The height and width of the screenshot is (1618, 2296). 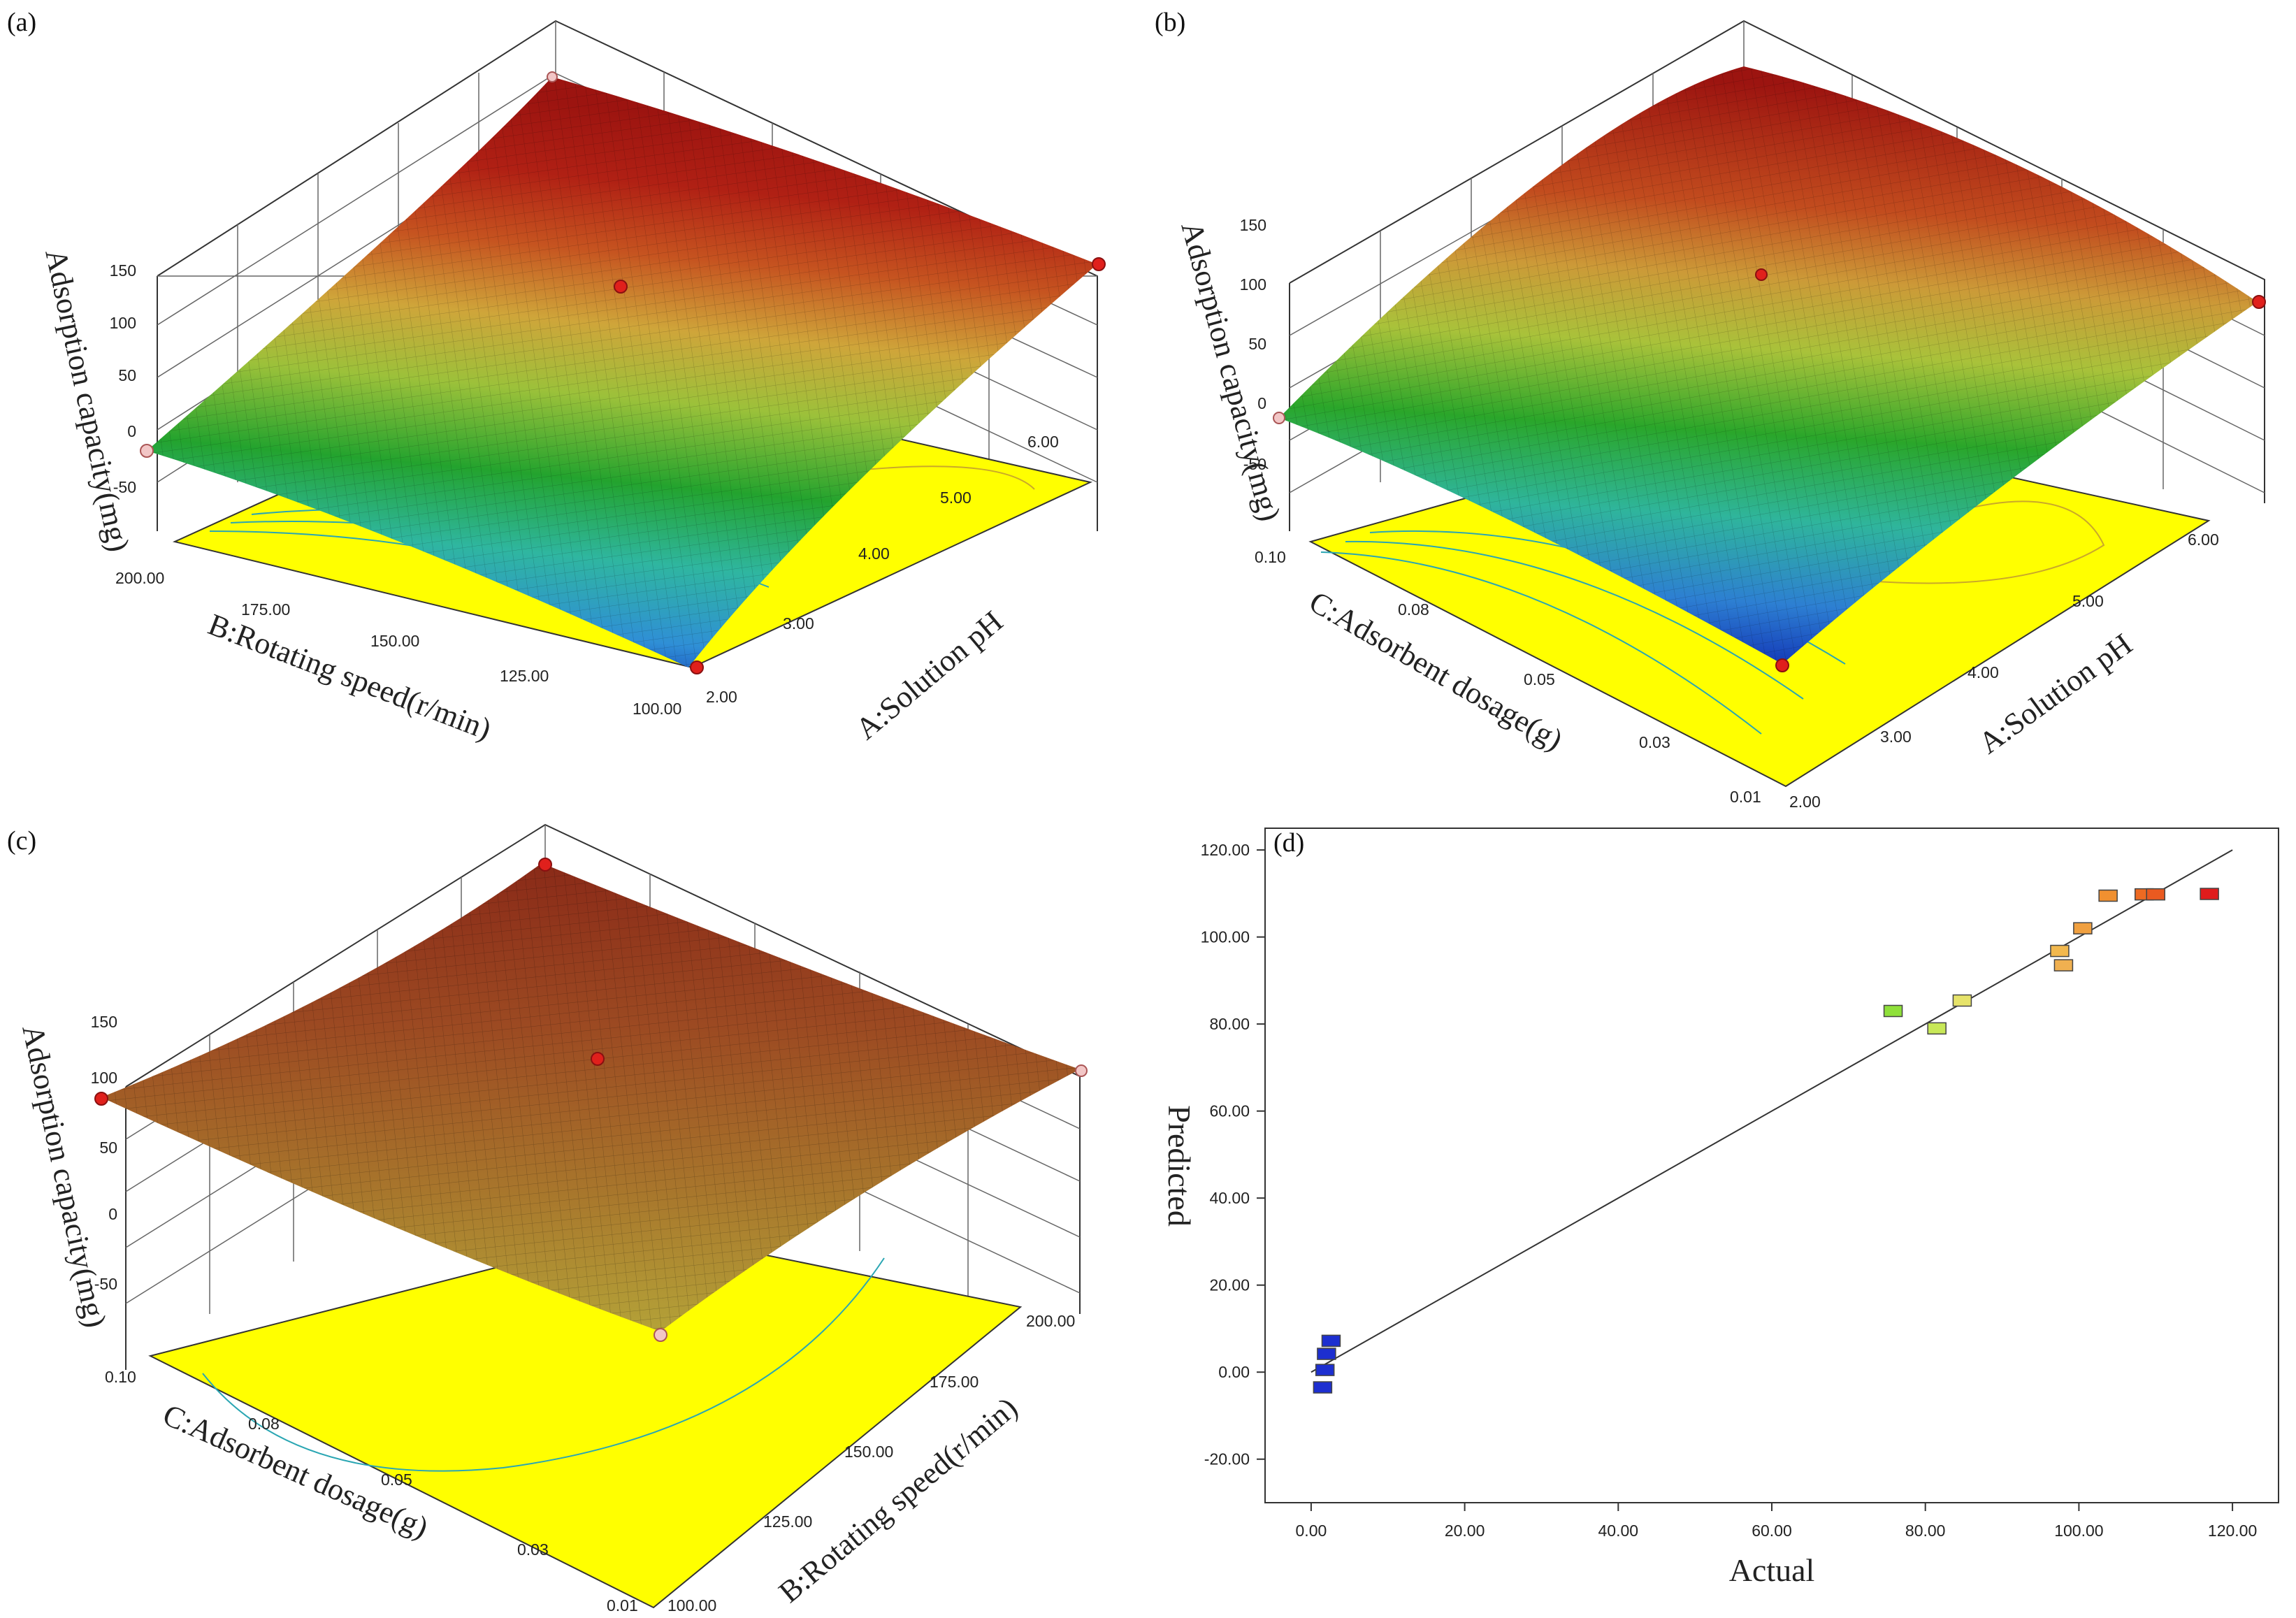 What do you see at coordinates (1234, 1372) in the screenshot?
I see `y-tick-label: 0.00` at bounding box center [1234, 1372].